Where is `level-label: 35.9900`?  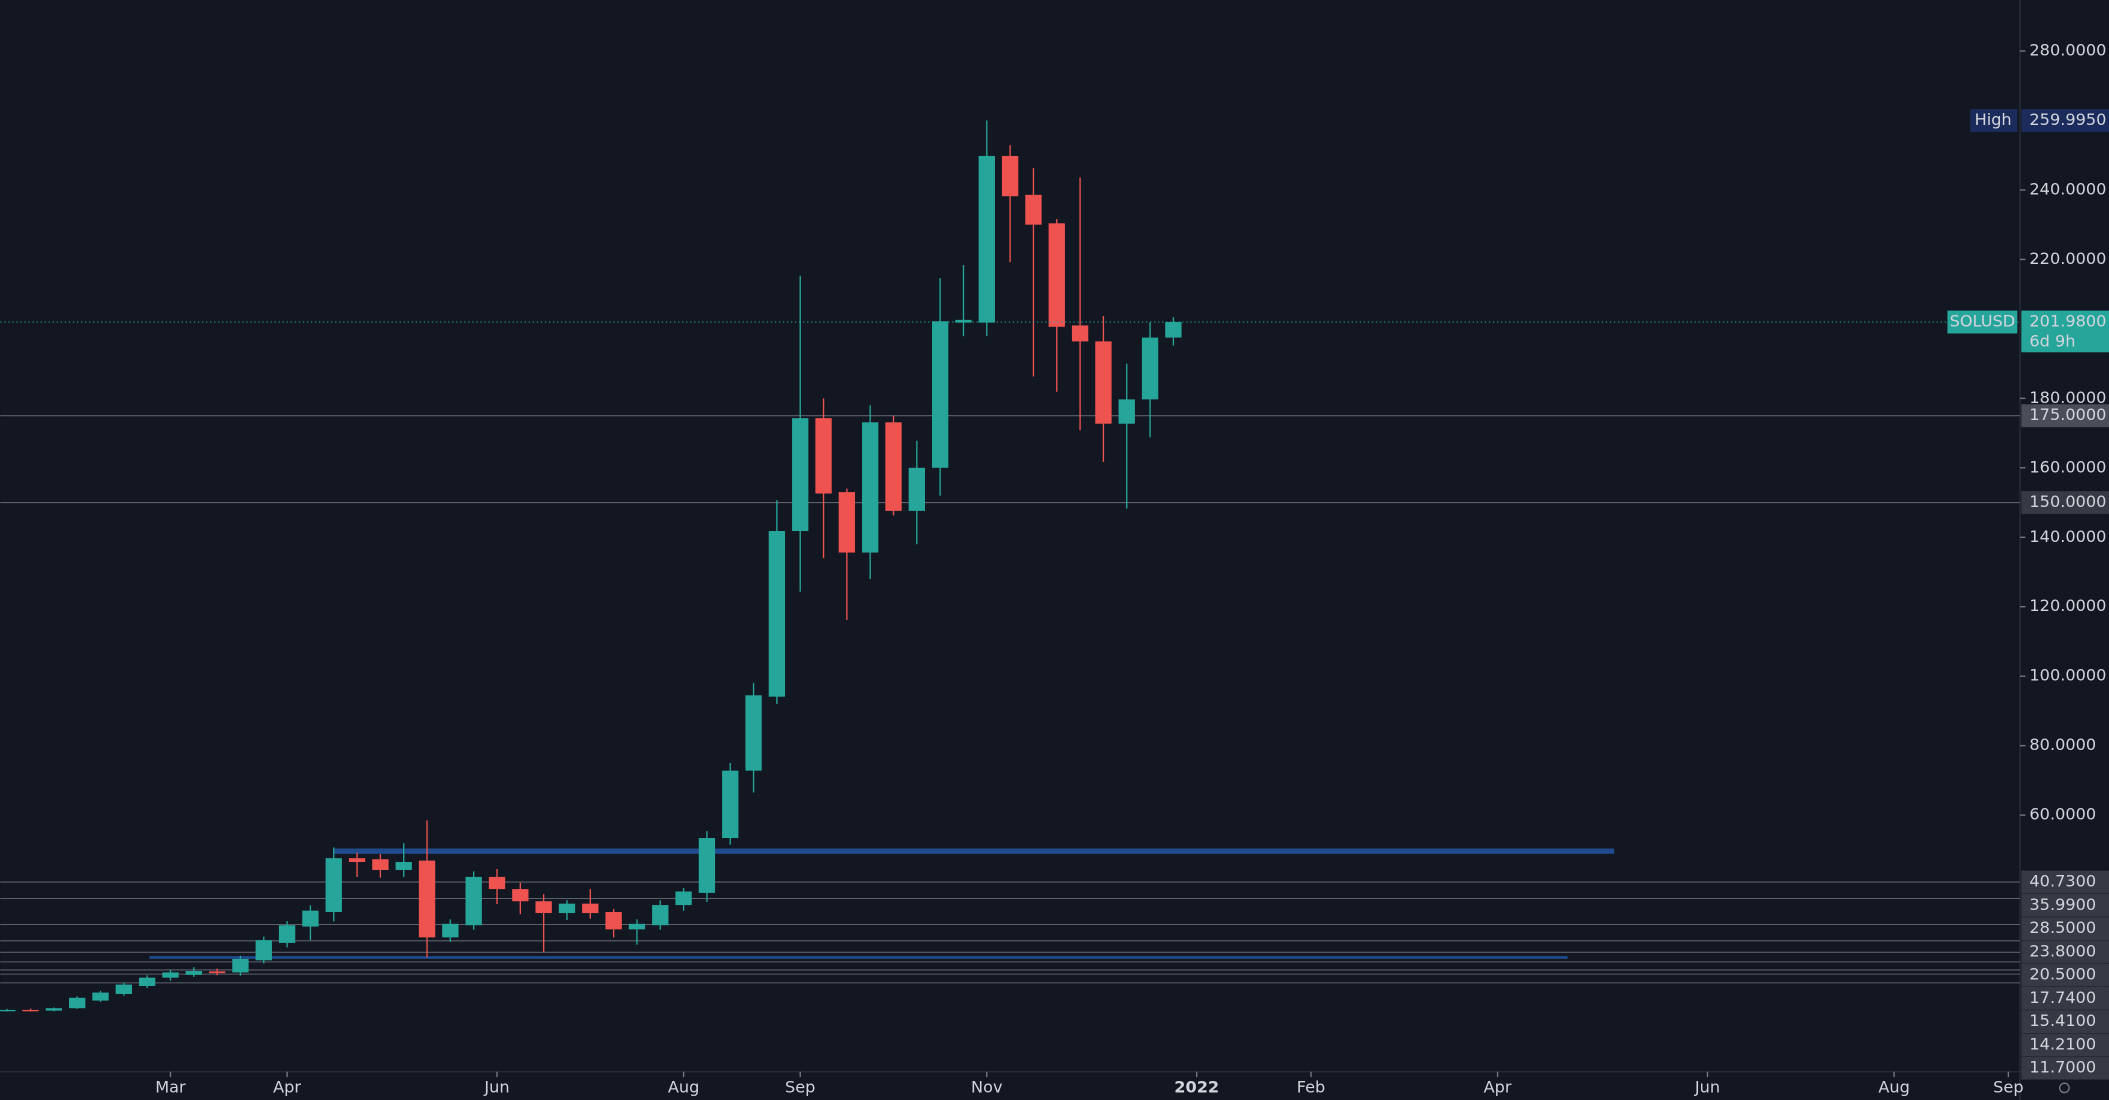 level-label: 35.9900 is located at coordinates (2062, 904).